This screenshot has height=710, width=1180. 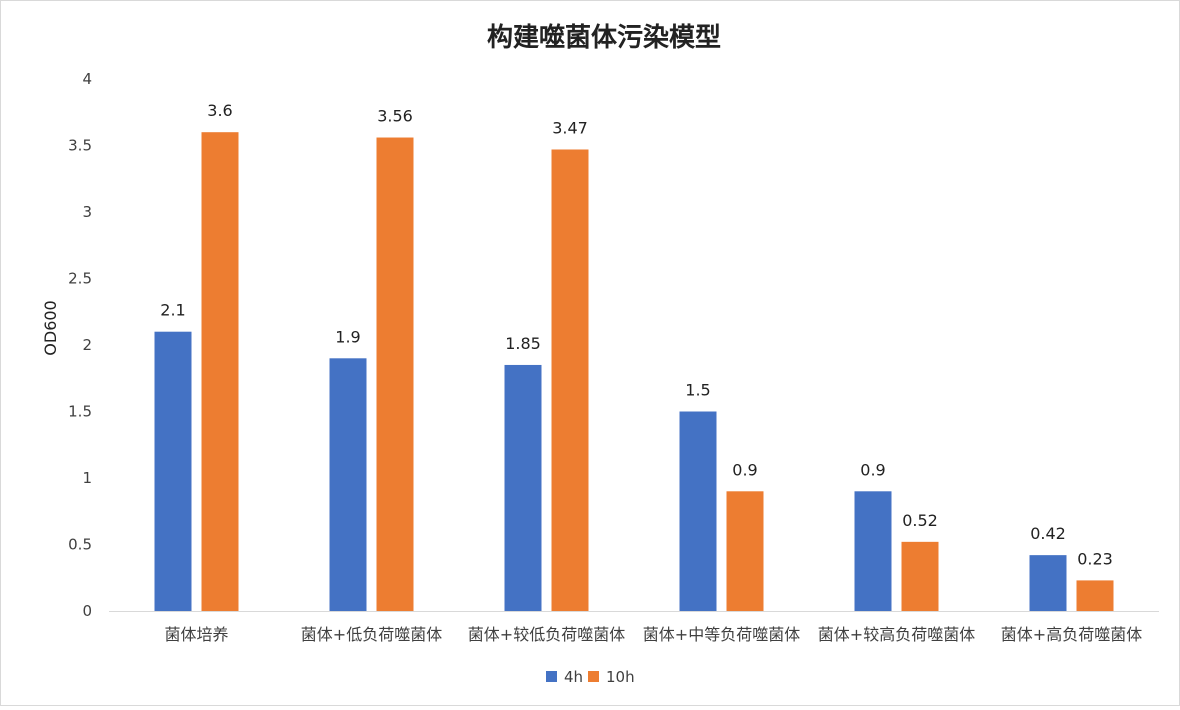 What do you see at coordinates (87, 611) in the screenshot?
I see `y-tick-label: 0` at bounding box center [87, 611].